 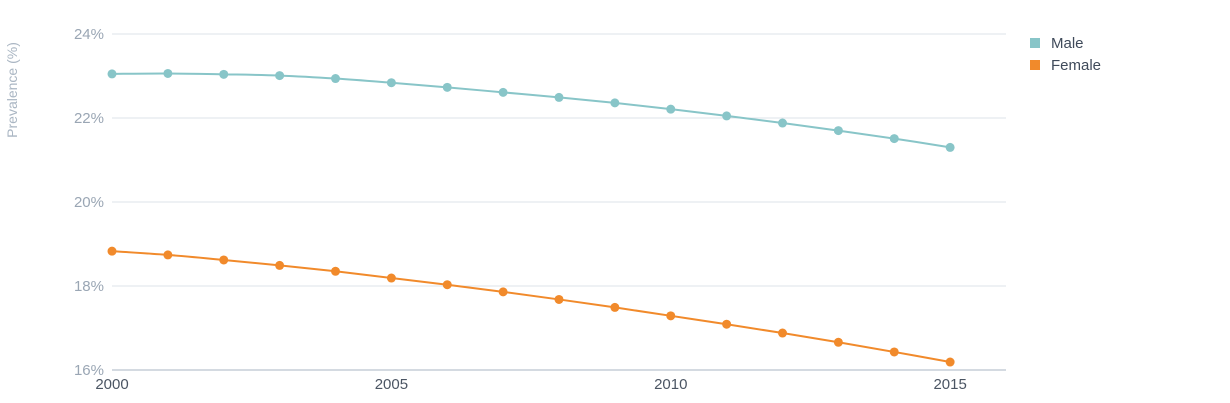 I want to click on legend: Male Female, so click(x=1065, y=54).